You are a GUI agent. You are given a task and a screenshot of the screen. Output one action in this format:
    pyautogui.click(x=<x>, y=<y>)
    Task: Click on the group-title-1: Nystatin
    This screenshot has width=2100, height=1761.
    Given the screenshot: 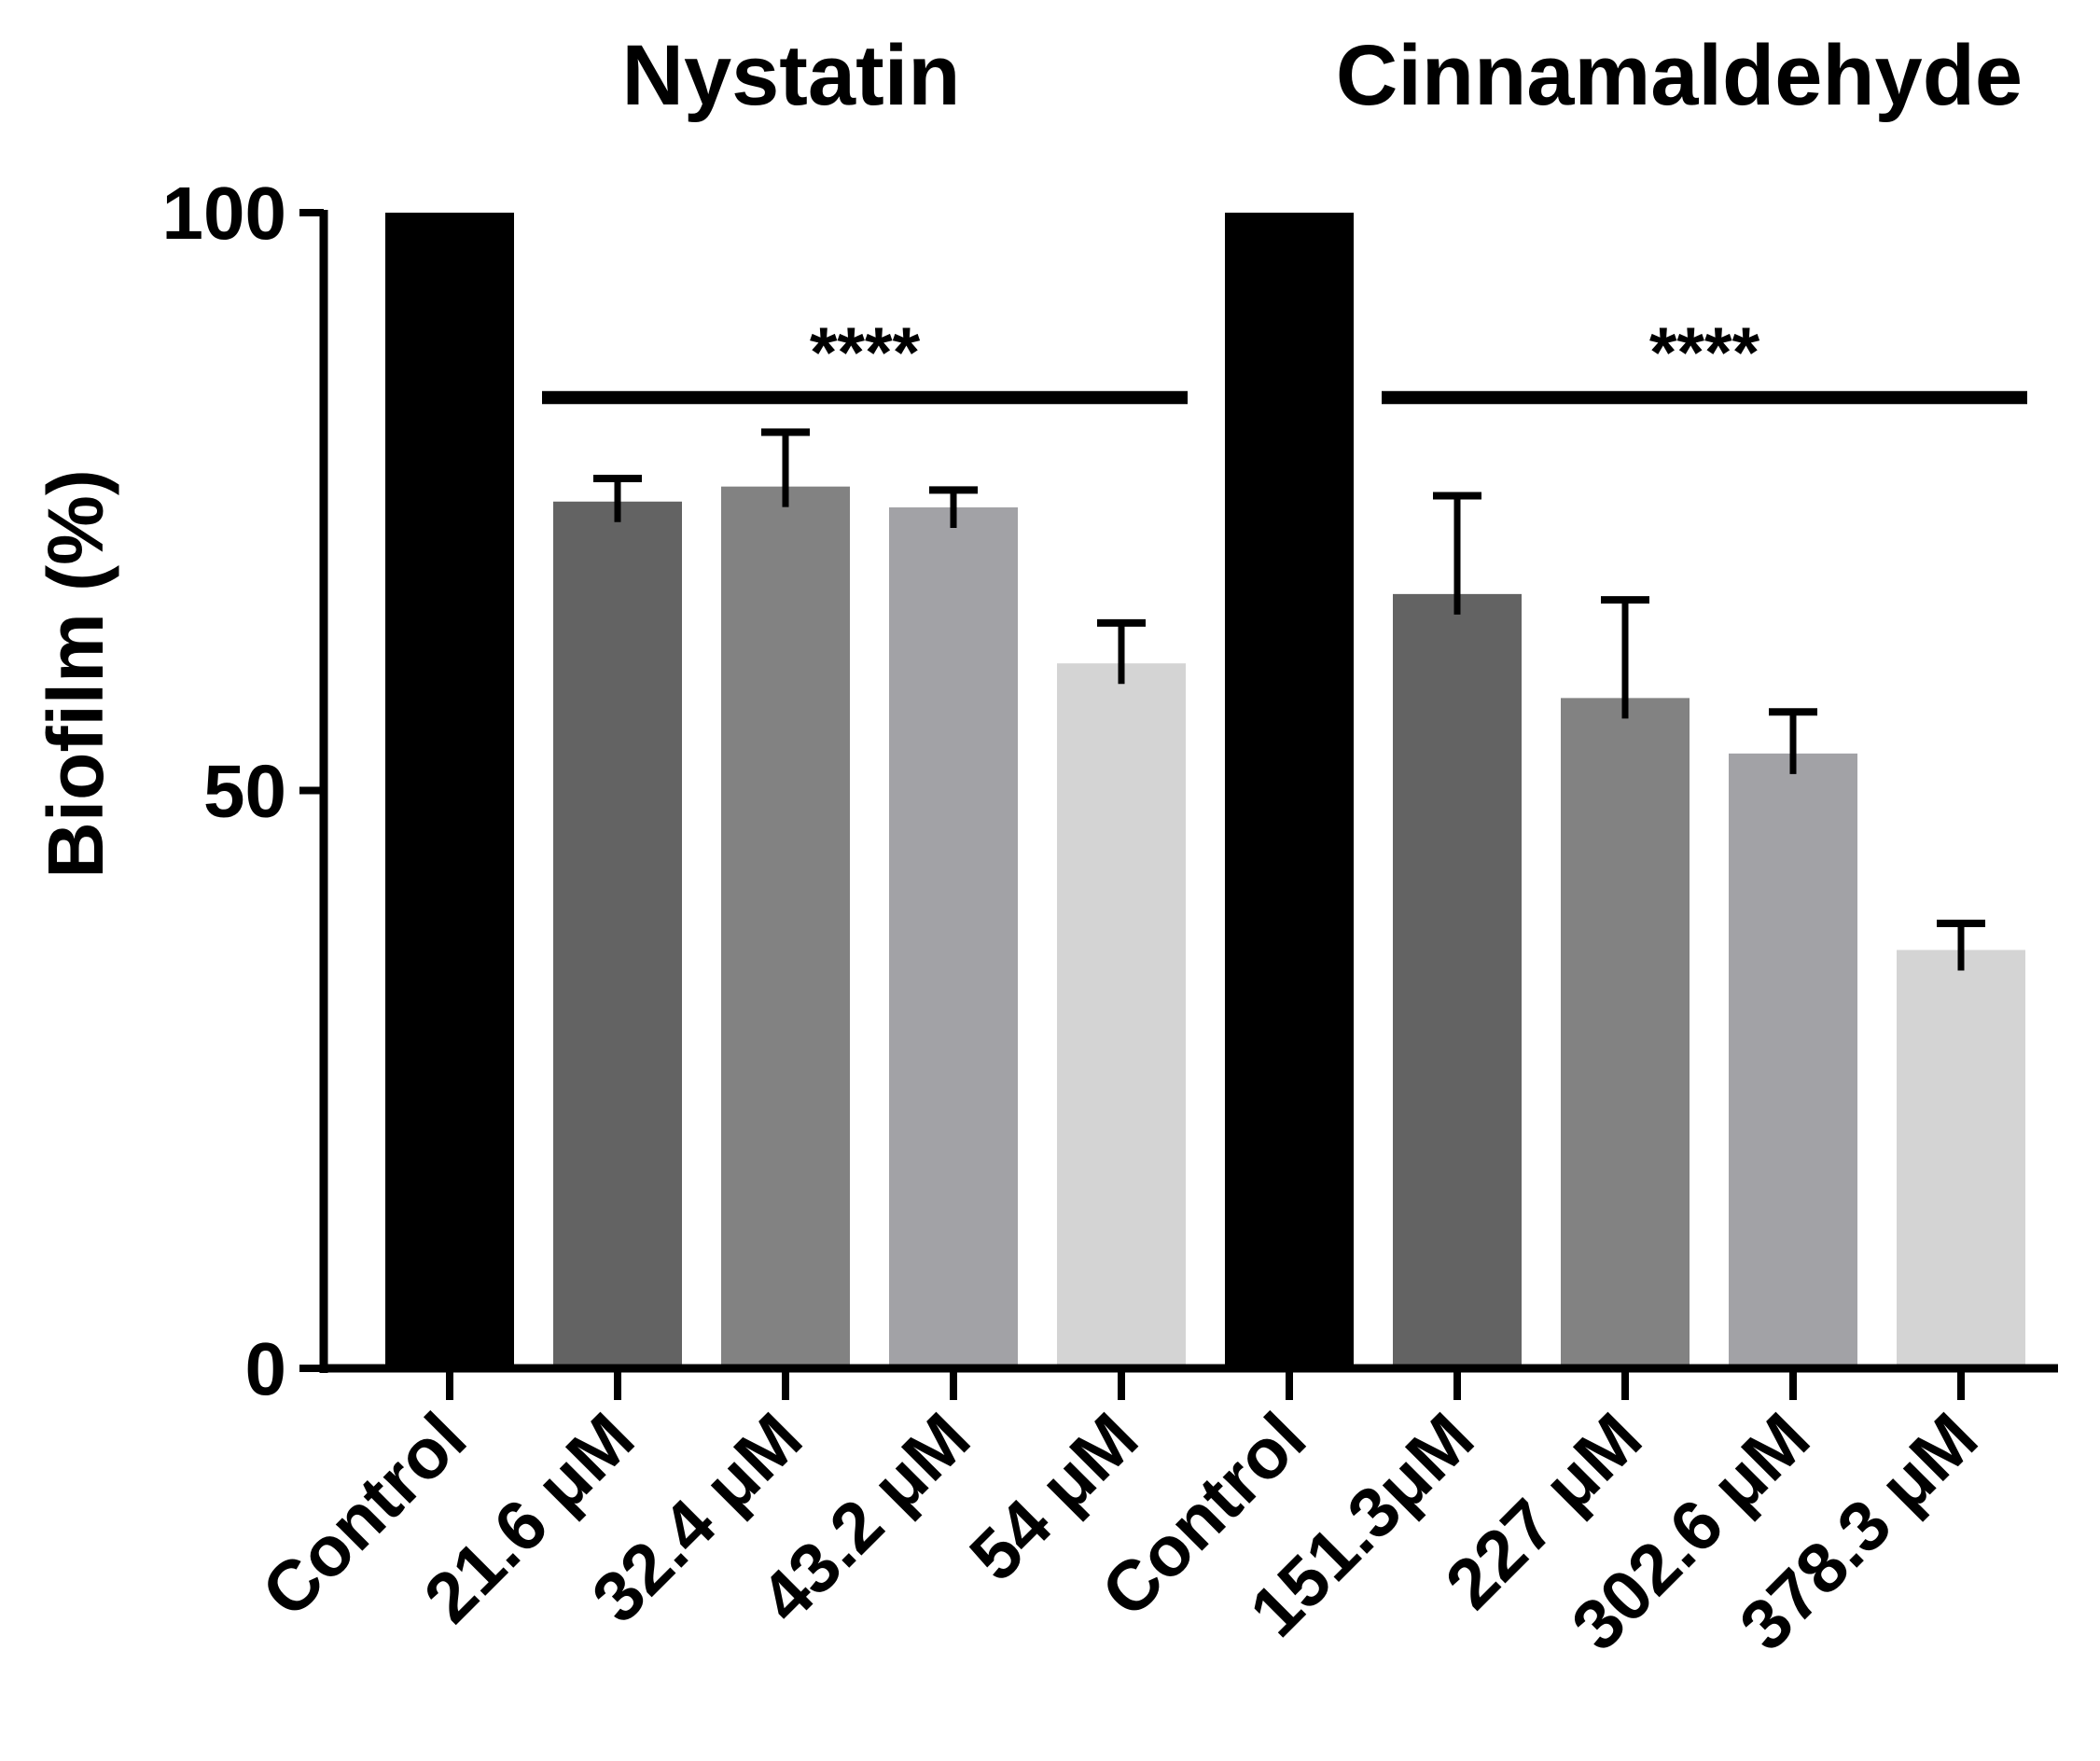 What is the action you would take?
    pyautogui.click(x=791, y=75)
    